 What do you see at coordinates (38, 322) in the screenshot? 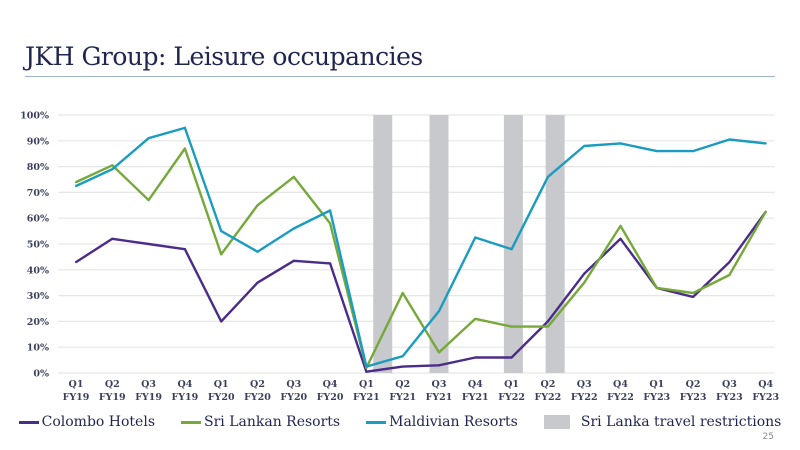
I see `y-tick-label: 20%` at bounding box center [38, 322].